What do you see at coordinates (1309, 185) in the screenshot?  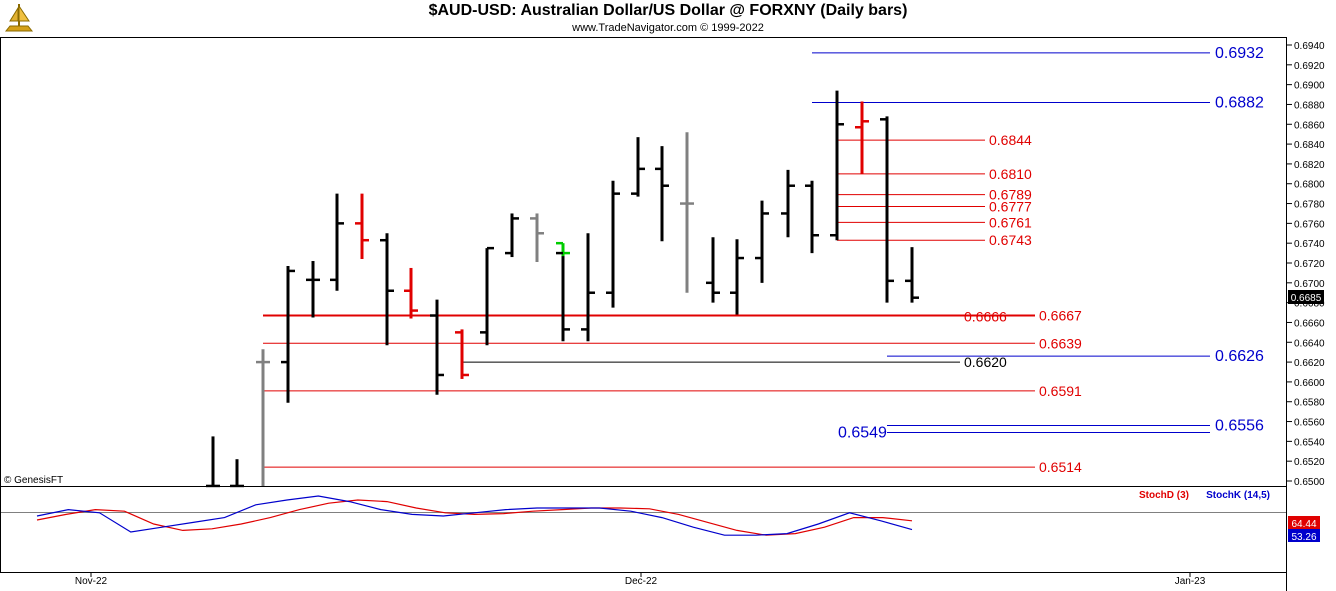 I see `price-tick-label: 0.6800` at bounding box center [1309, 185].